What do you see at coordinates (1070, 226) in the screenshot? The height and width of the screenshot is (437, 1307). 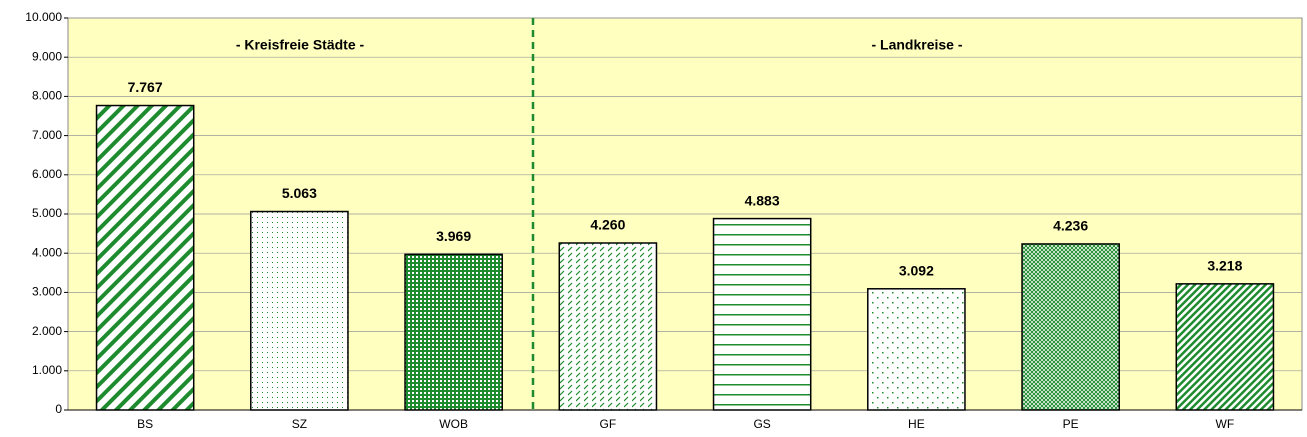 I see `value-label: 4.236` at bounding box center [1070, 226].